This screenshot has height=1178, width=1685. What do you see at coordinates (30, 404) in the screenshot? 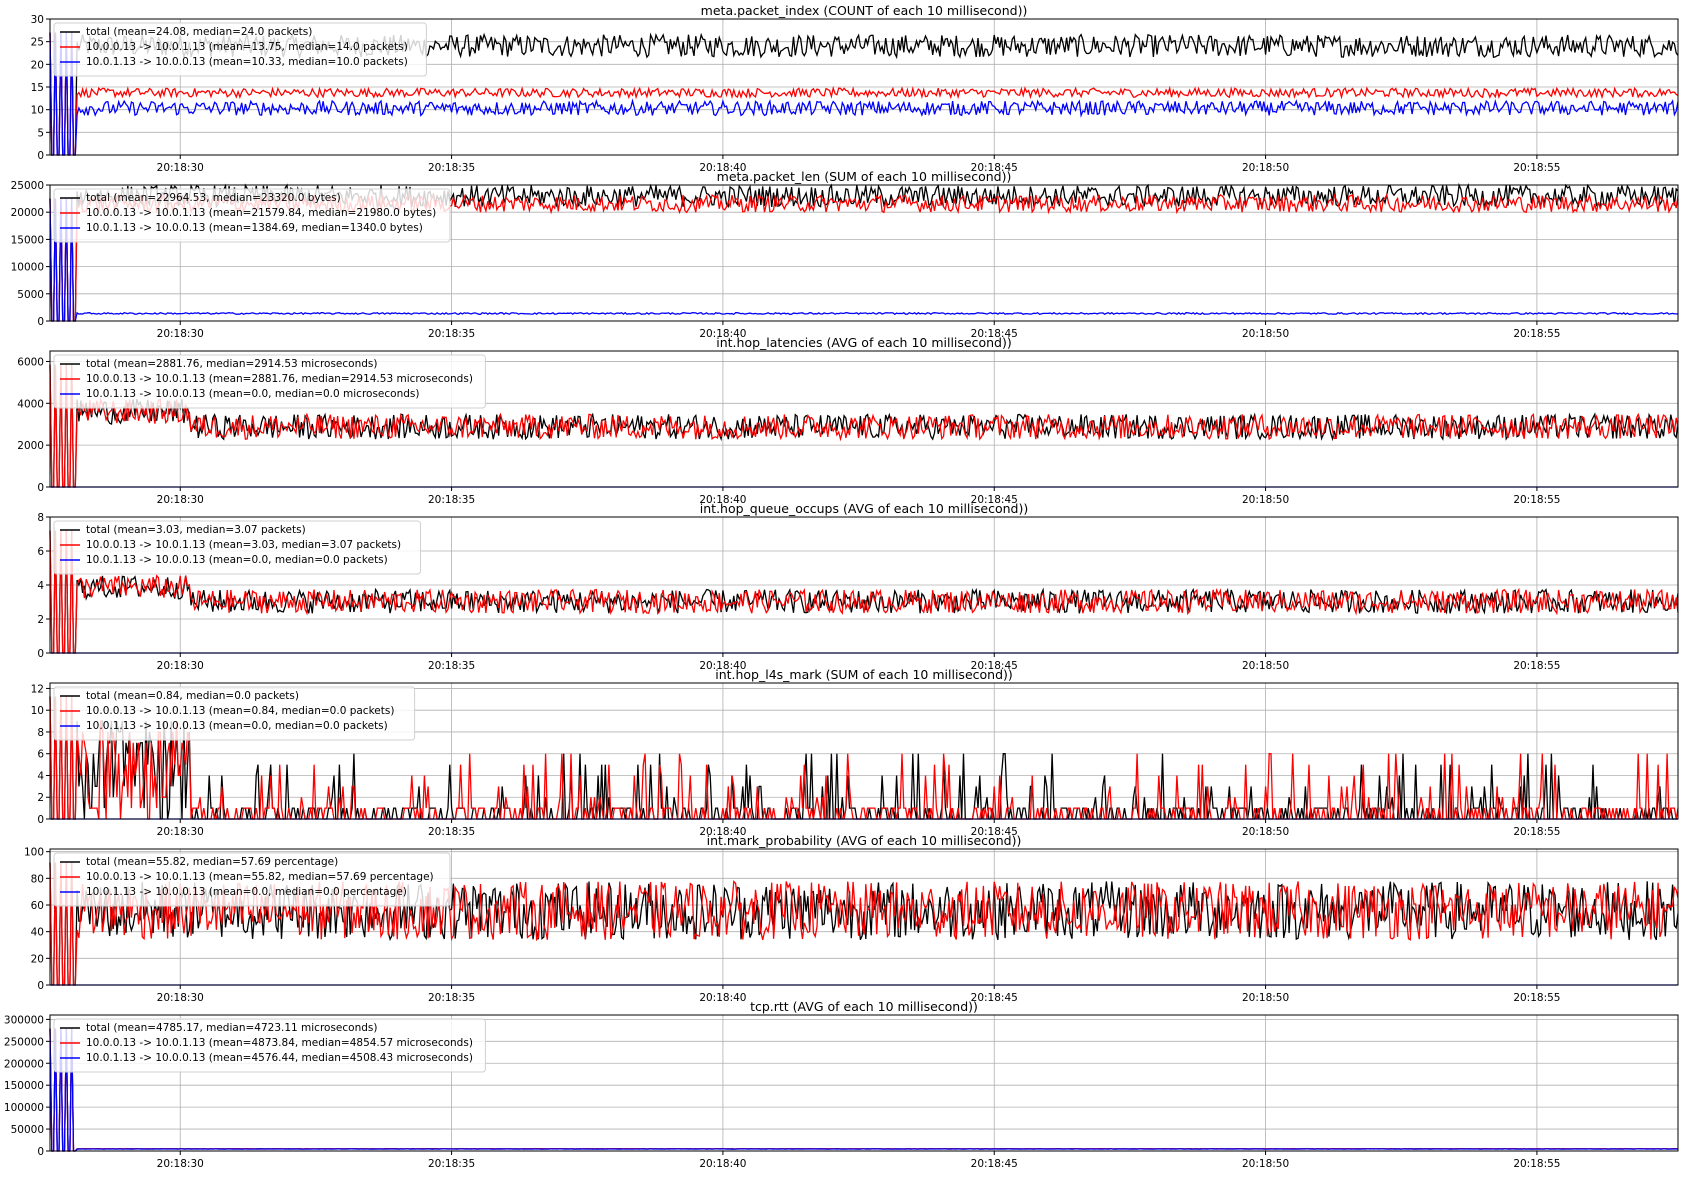
I see `y-tick-label: 4000` at bounding box center [30, 404].